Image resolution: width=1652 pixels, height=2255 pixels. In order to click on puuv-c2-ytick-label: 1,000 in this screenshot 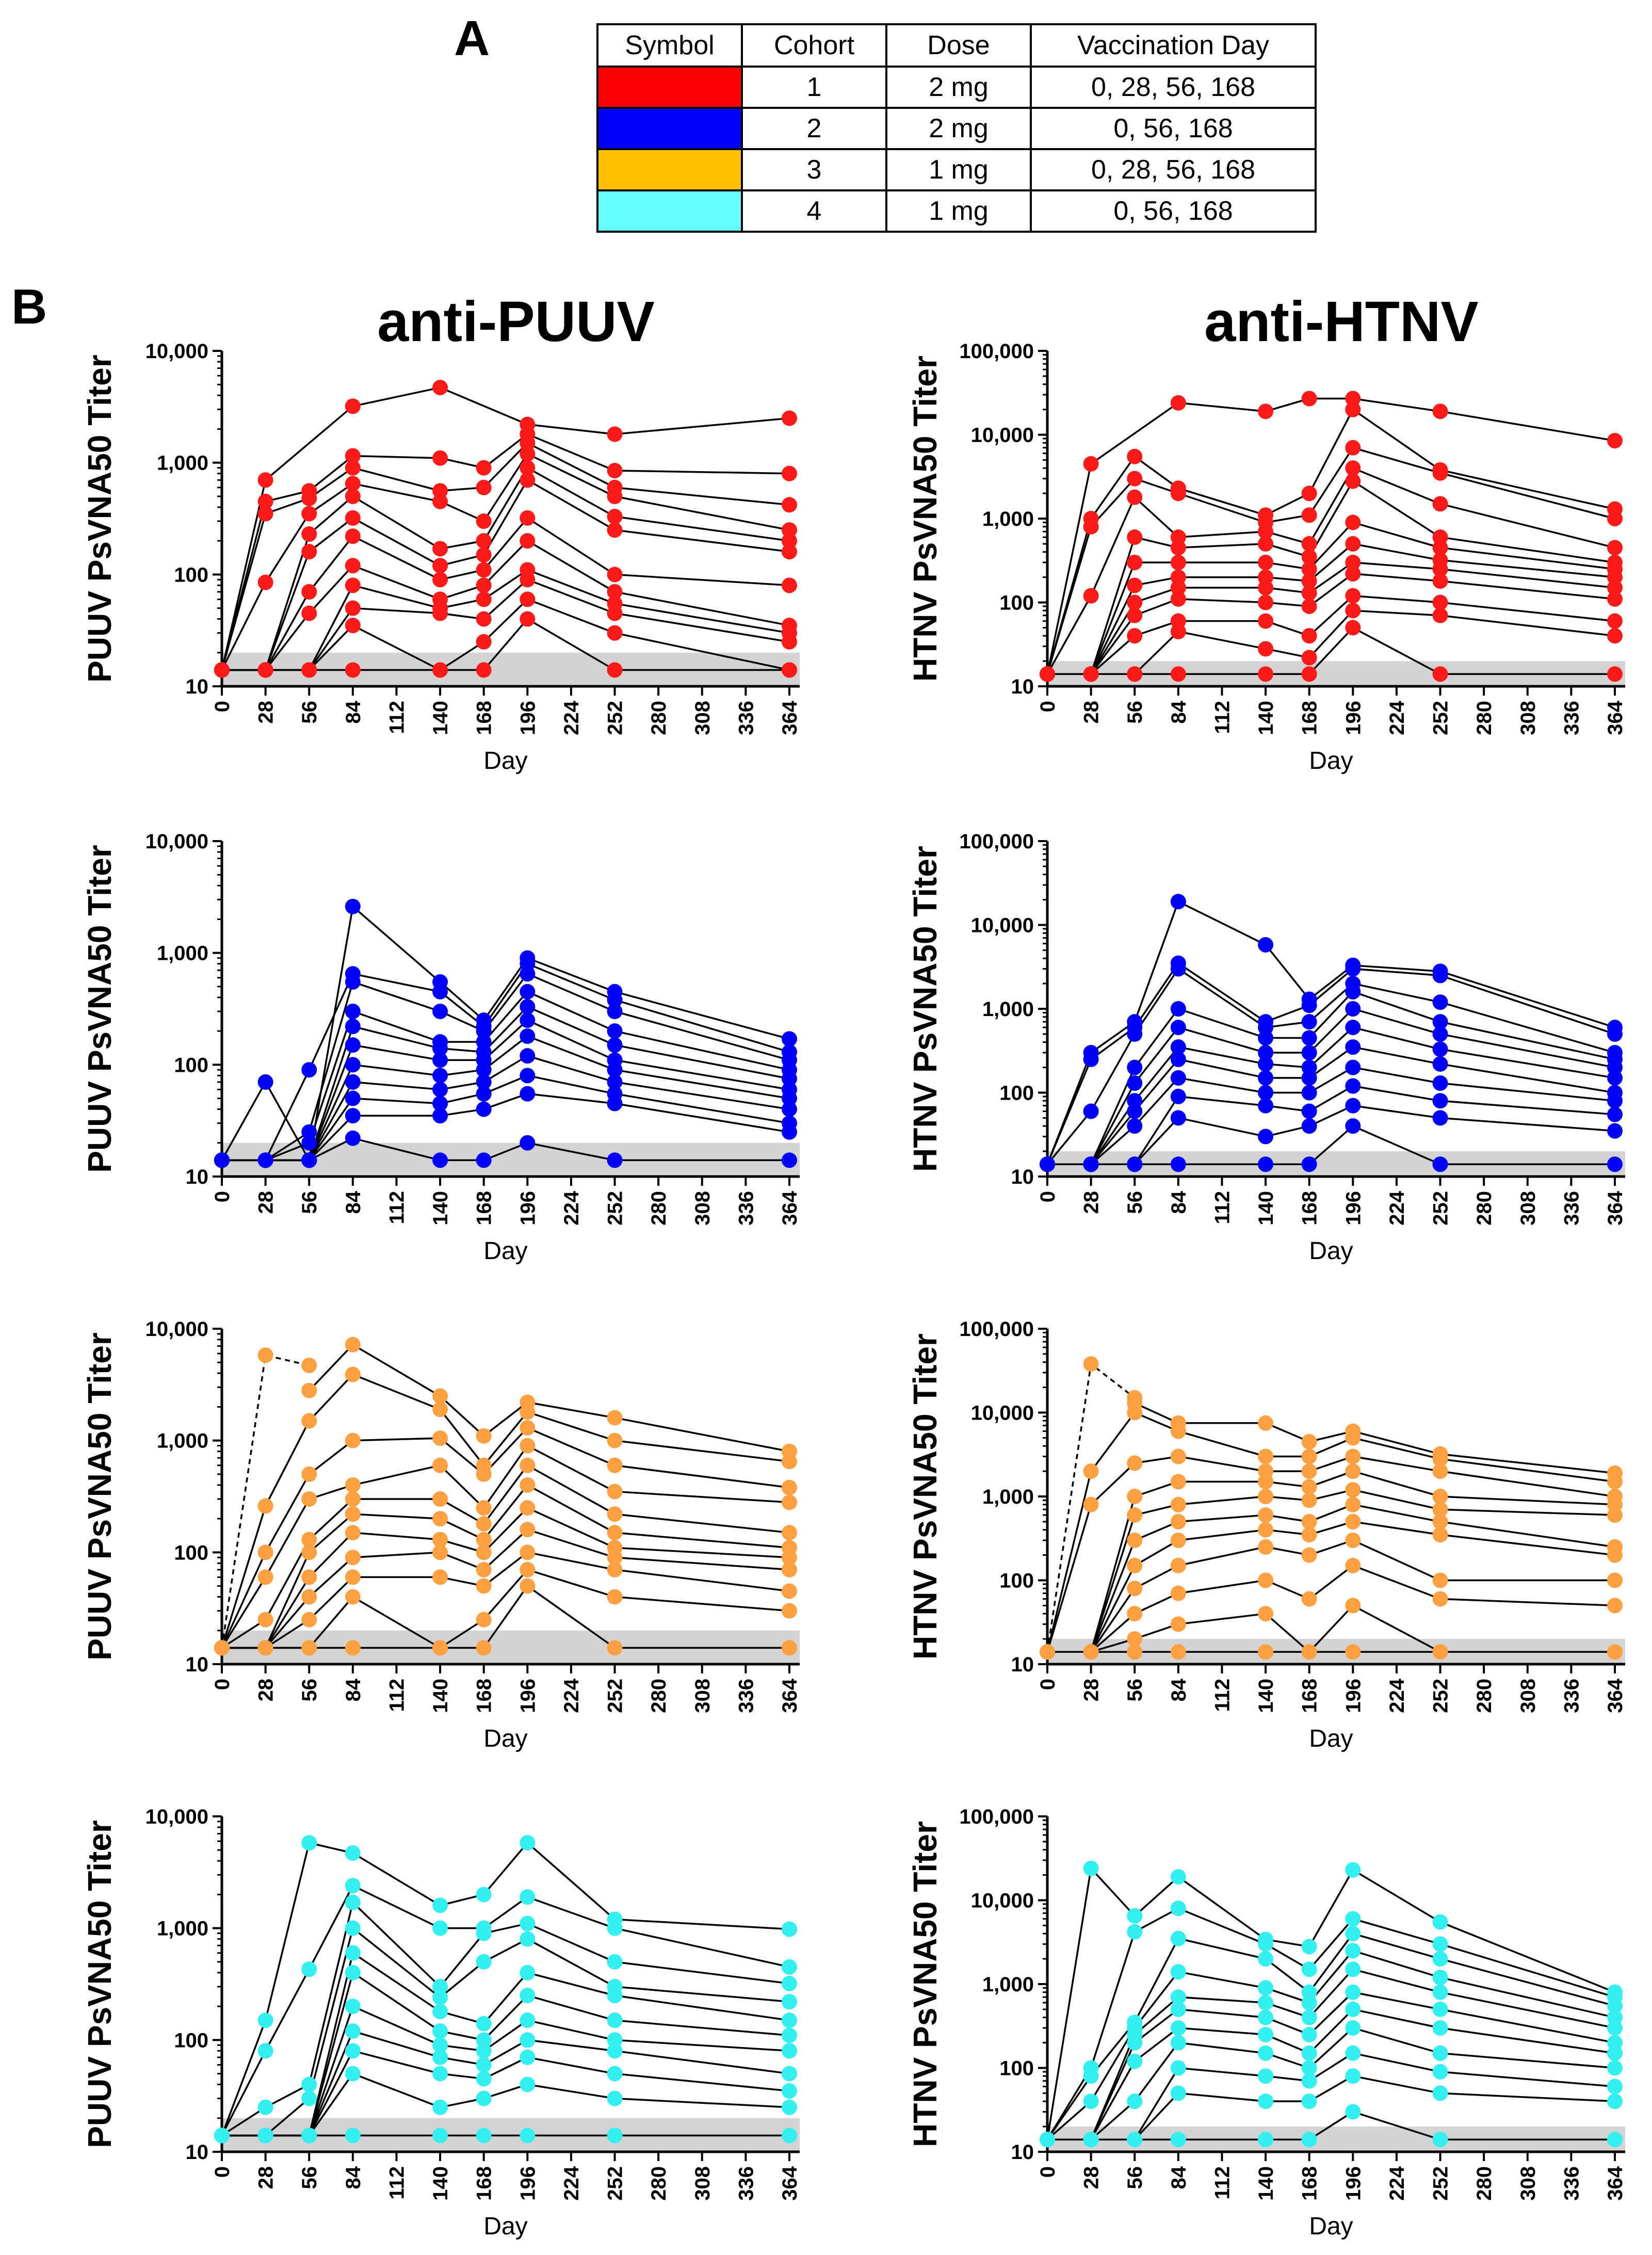, I will do `click(182, 953)`.